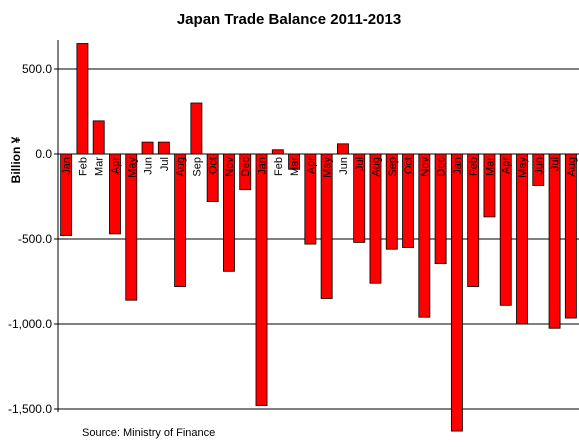  I want to click on chart-title: Japan Trade Balance 2011-2013, so click(289, 19).